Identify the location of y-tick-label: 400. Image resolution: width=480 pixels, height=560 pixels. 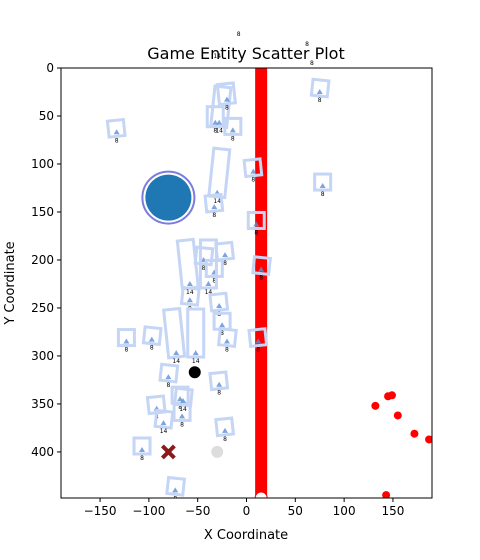
(42, 452).